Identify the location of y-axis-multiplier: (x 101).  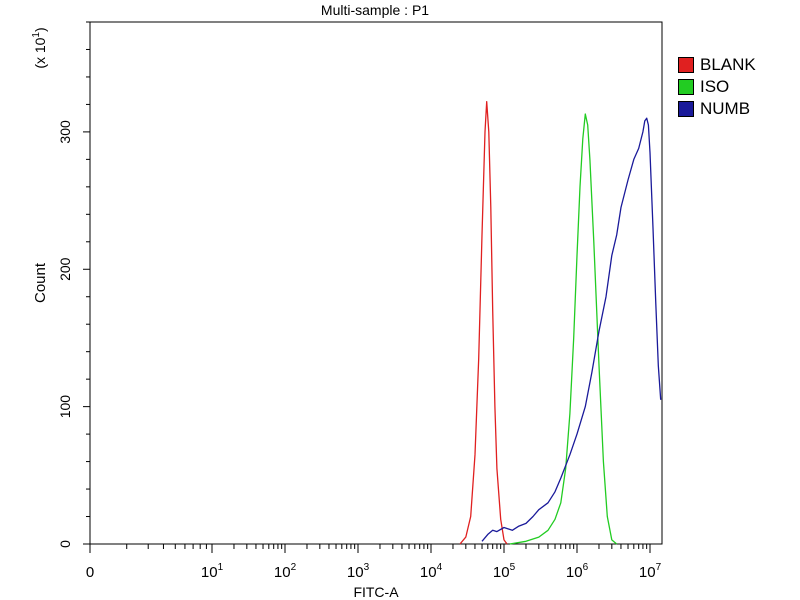
(39, 47).